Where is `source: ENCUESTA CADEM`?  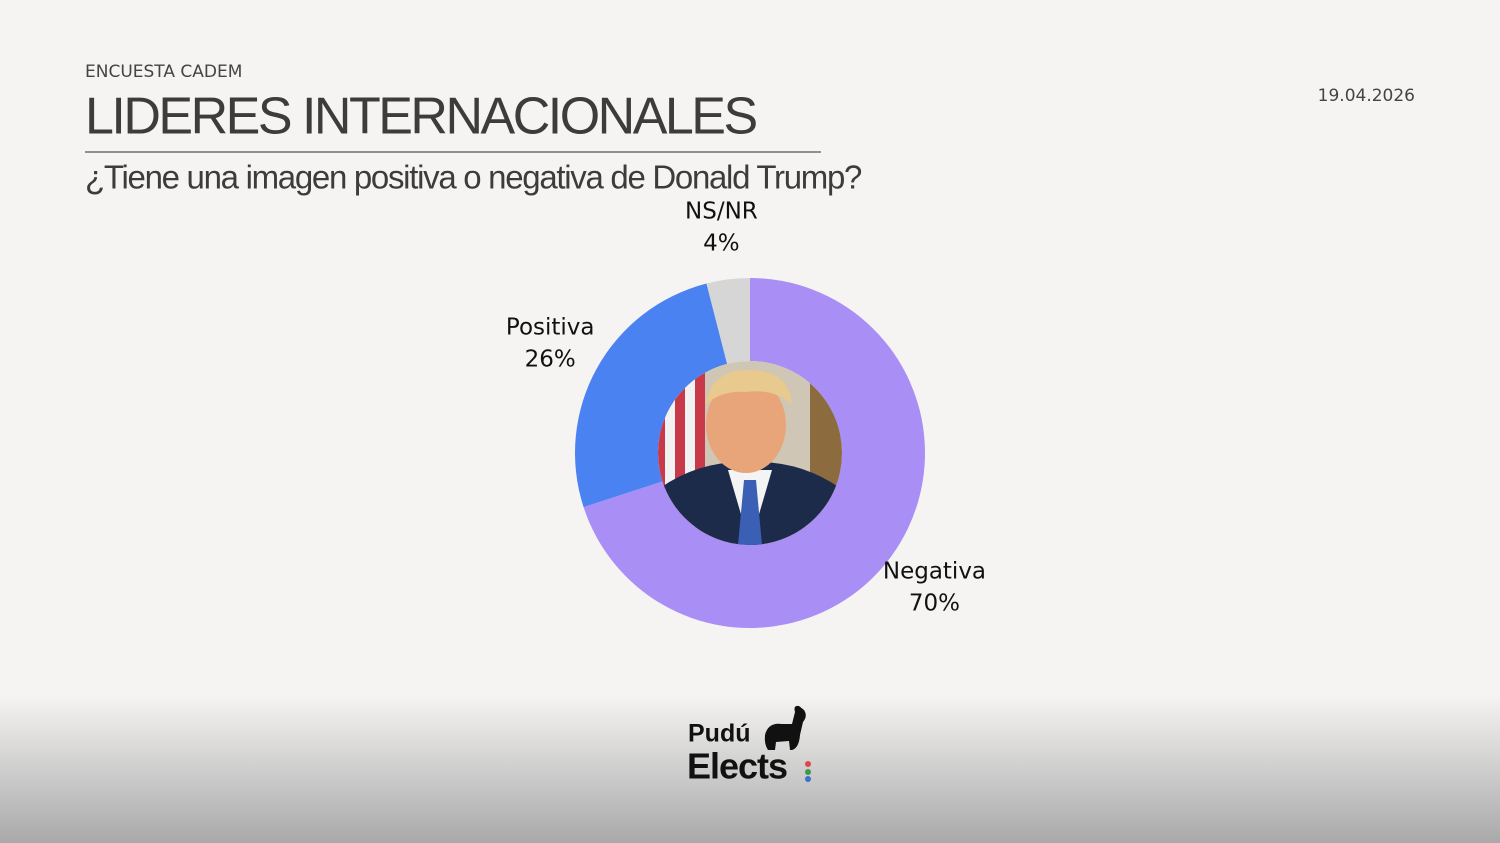
source: ENCUESTA CADEM is located at coordinates (163, 72).